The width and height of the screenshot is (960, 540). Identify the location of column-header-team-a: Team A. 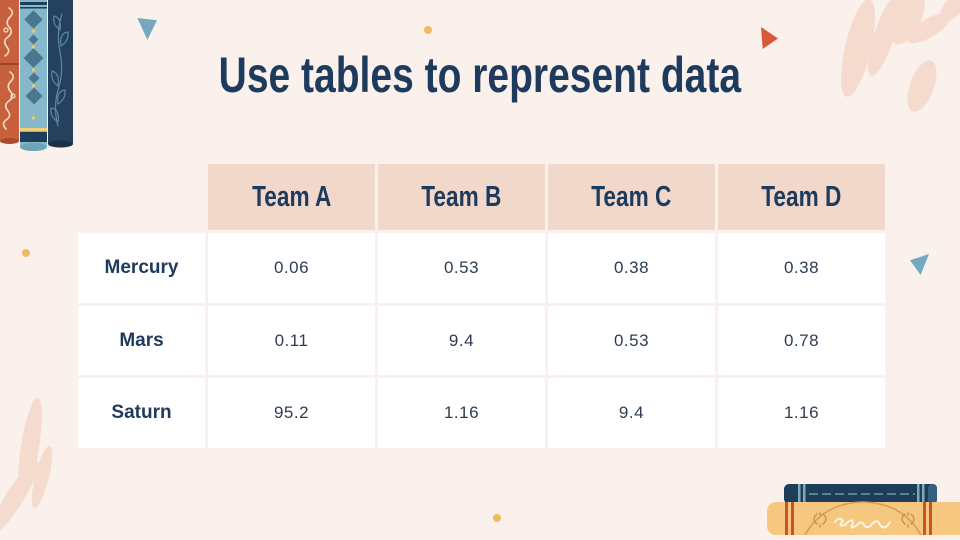
(291, 197).